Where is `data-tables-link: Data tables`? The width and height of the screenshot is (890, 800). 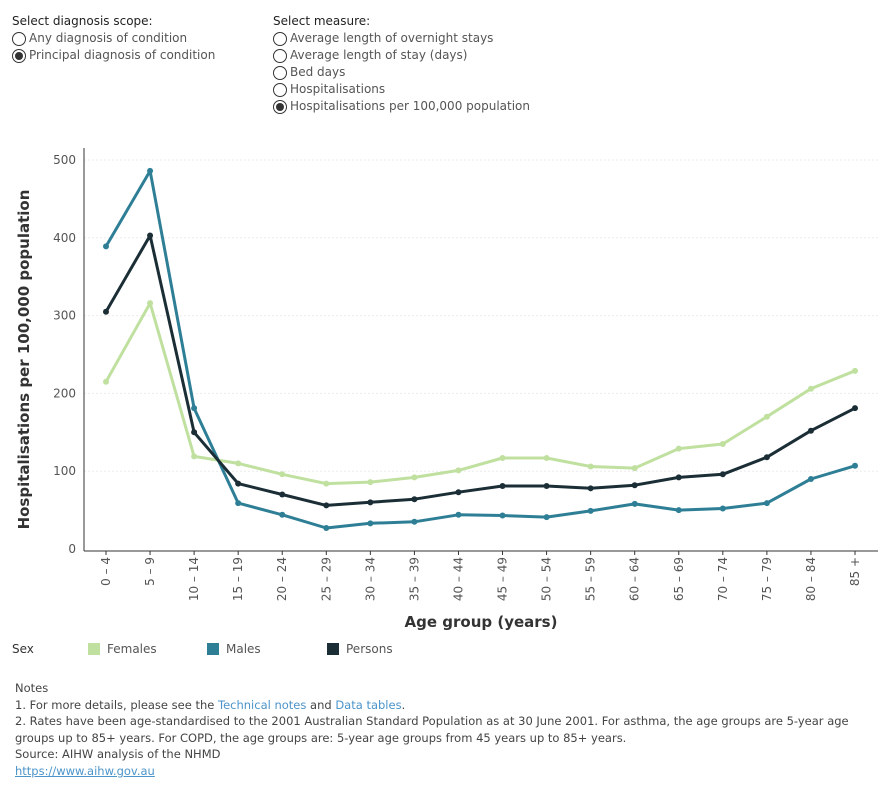 data-tables-link: Data tables is located at coordinates (368, 704).